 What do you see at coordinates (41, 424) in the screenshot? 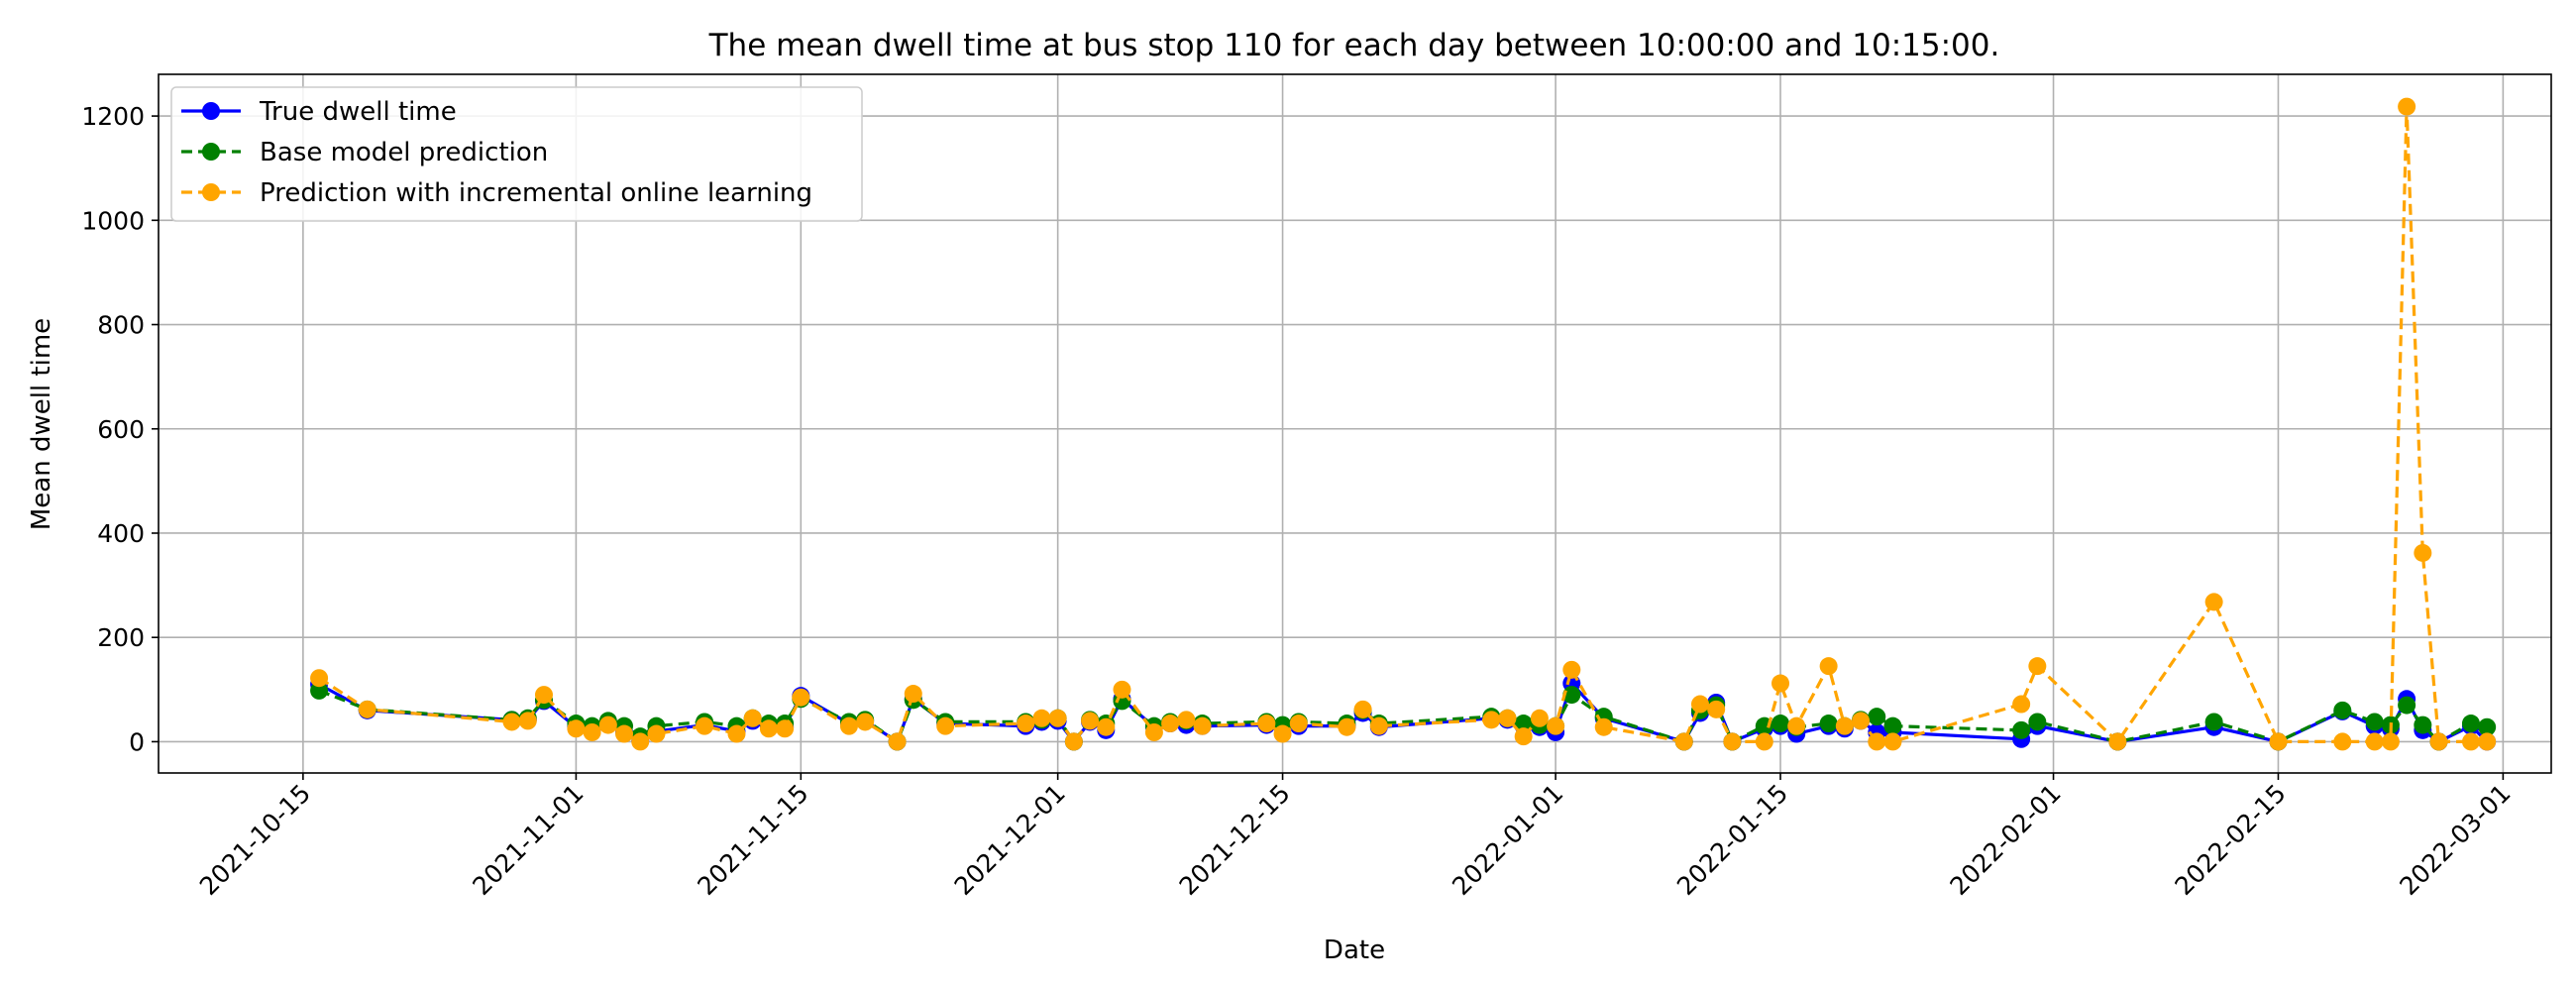
I see `y-axis-label: Mean dwell time` at bounding box center [41, 424].